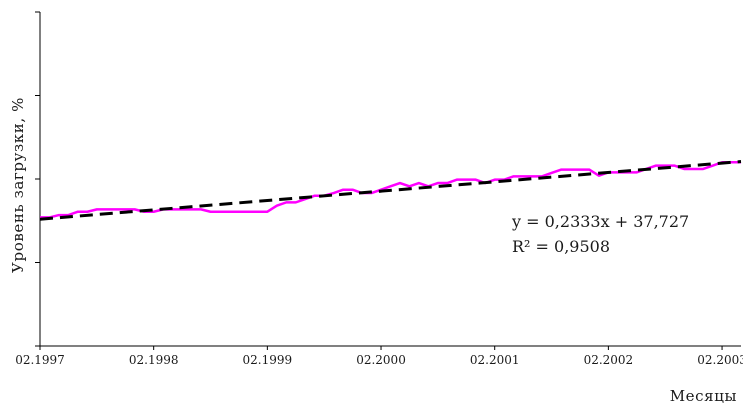  What do you see at coordinates (600, 221) in the screenshot?
I see `trendline-equation: y = 0,2333x + 37,727` at bounding box center [600, 221].